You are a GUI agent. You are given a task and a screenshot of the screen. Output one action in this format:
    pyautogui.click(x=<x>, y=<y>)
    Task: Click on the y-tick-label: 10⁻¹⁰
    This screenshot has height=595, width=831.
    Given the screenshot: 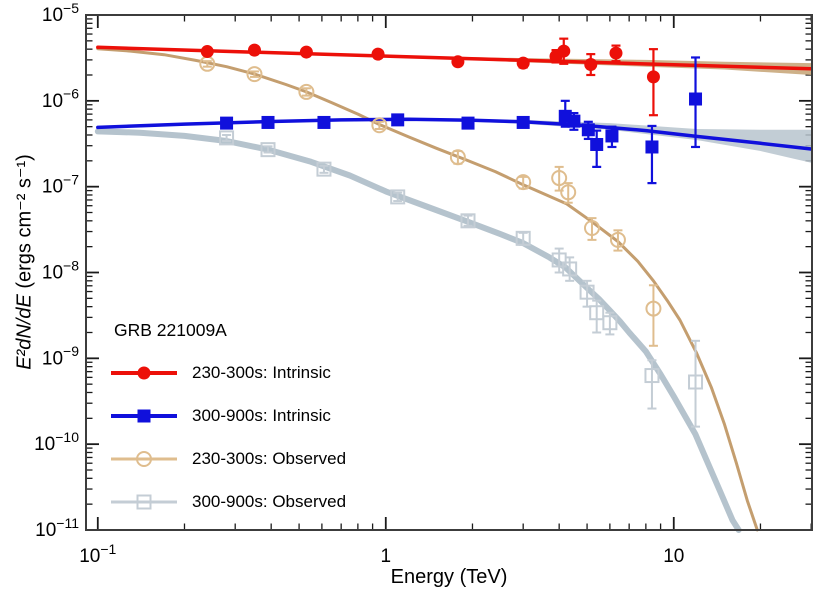 What is the action you would take?
    pyautogui.click(x=56, y=442)
    